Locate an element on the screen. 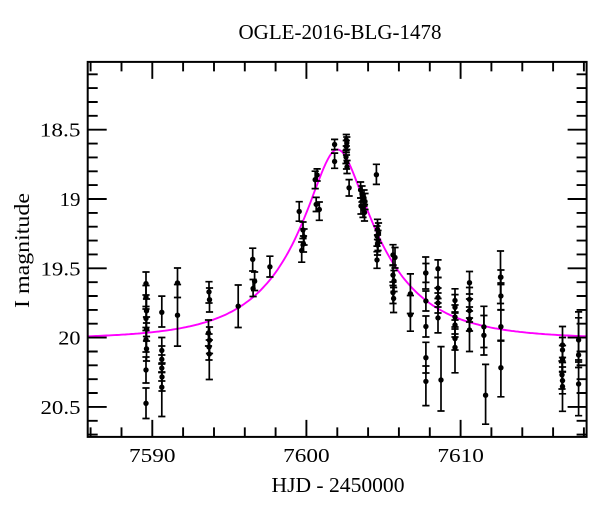  svg-text: 7610 is located at coordinates (460, 456).